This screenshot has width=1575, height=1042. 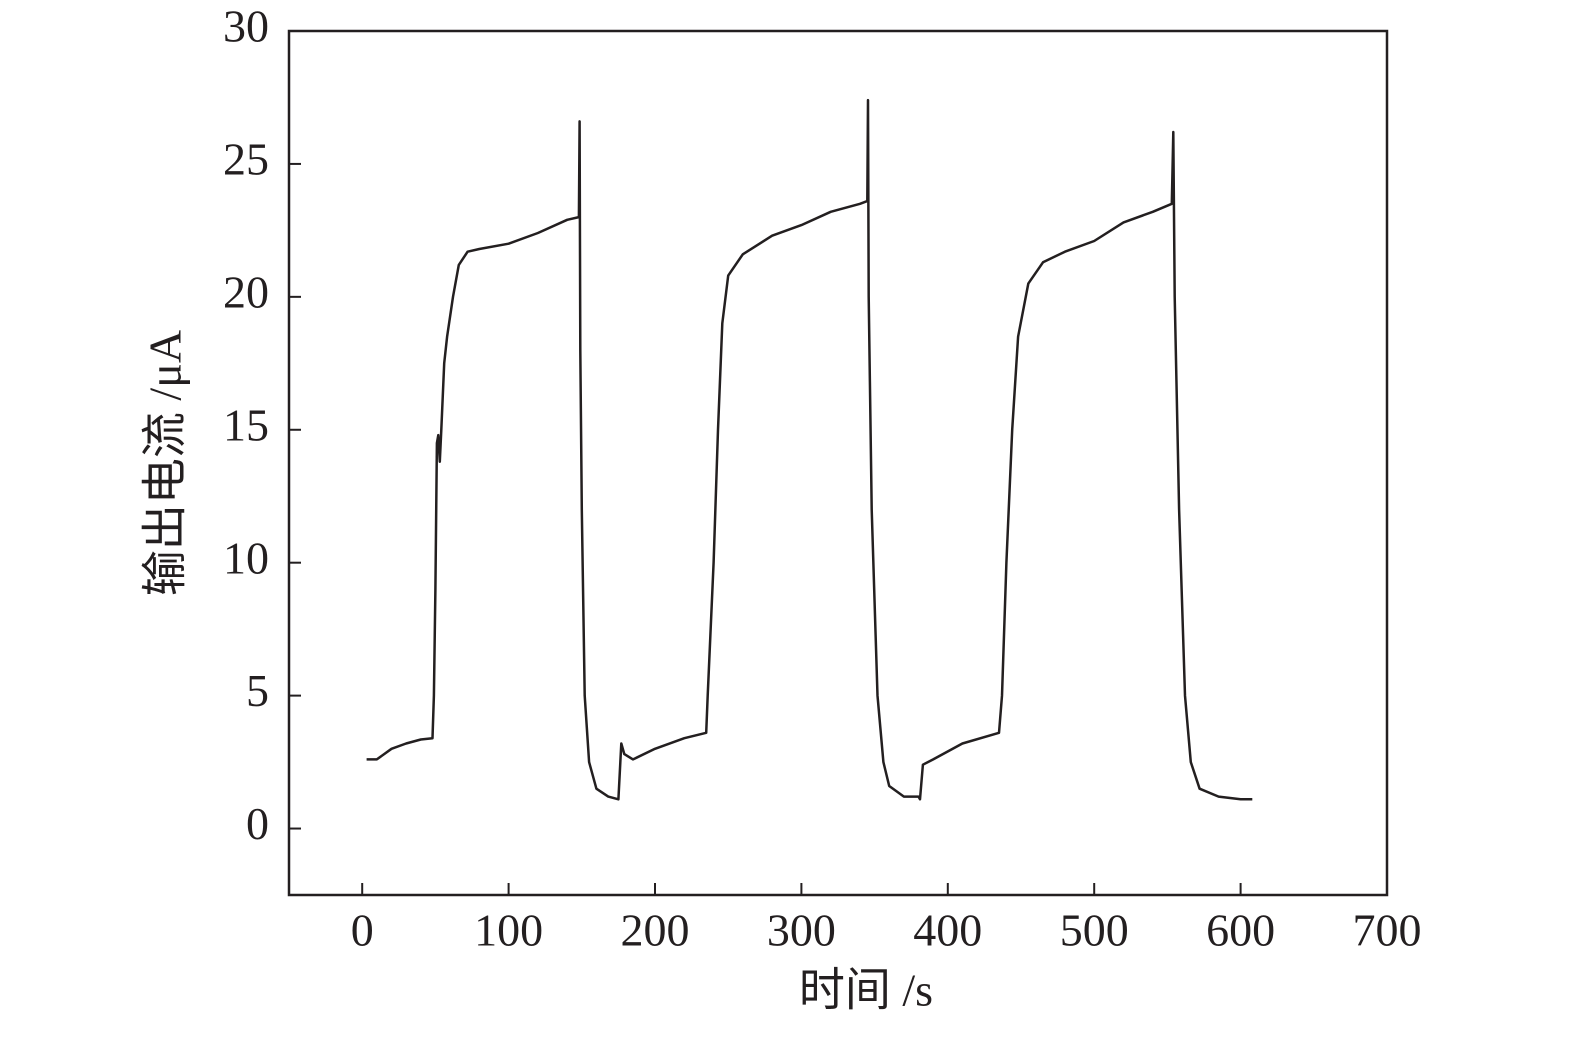 What do you see at coordinates (655, 930) in the screenshot?
I see `x-tick-label: 200` at bounding box center [655, 930].